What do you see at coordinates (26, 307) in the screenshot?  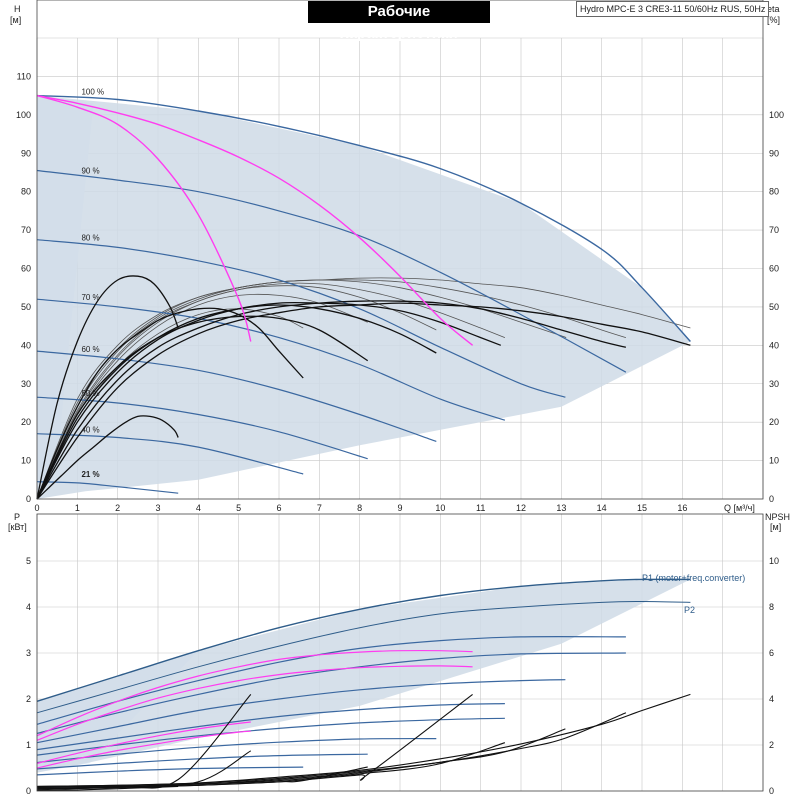 I see `top-y-tick: 50` at bounding box center [26, 307].